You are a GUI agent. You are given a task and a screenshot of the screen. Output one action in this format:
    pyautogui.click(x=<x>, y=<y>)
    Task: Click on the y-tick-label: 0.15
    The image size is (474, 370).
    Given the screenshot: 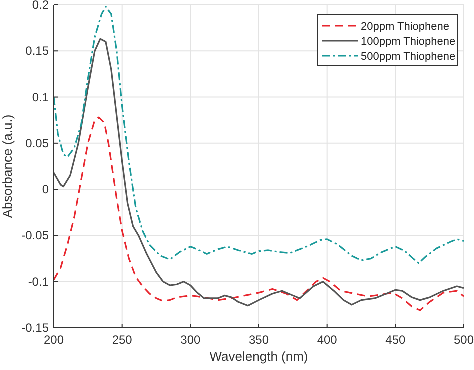 What is the action you would take?
    pyautogui.click(x=38, y=51)
    